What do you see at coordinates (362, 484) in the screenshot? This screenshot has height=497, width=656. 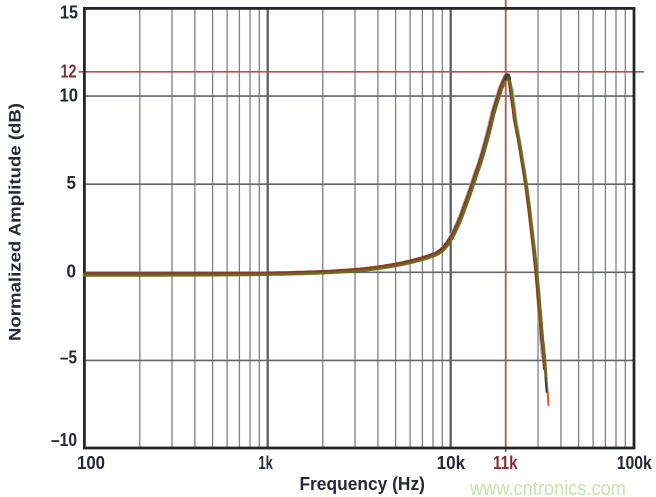 I see `svg-text: Frequency (Hz)` at bounding box center [362, 484].